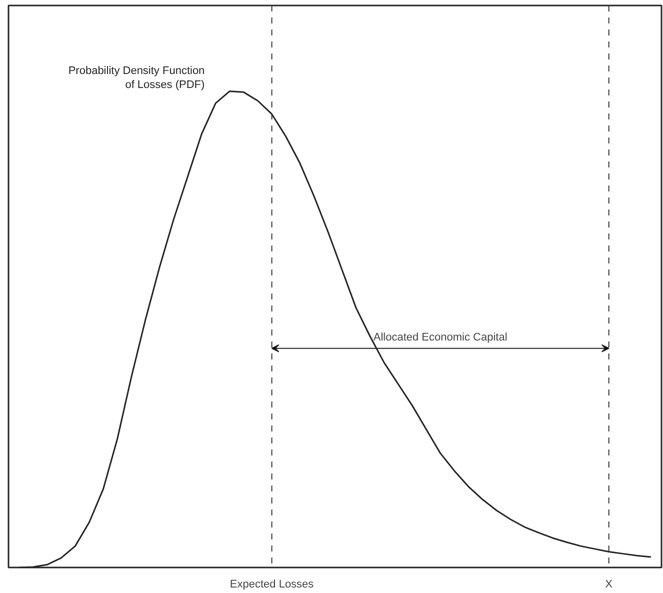 This screenshot has width=663, height=593. I want to click on x-tick-label: Expected Losses, so click(272, 584).